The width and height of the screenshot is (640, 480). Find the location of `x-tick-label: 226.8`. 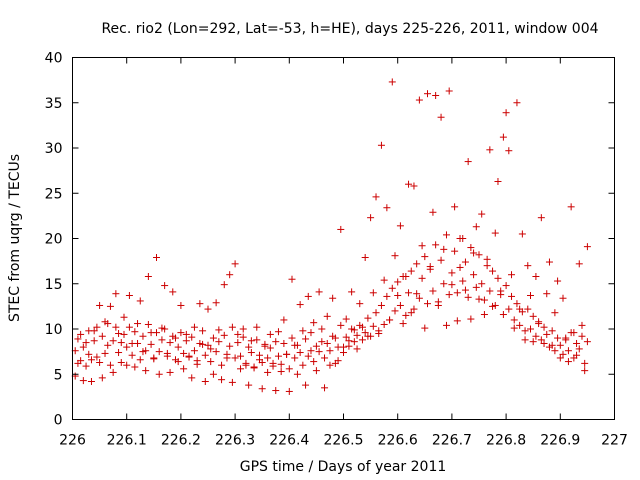

x-tick-label: 226.8 is located at coordinates (506, 441).